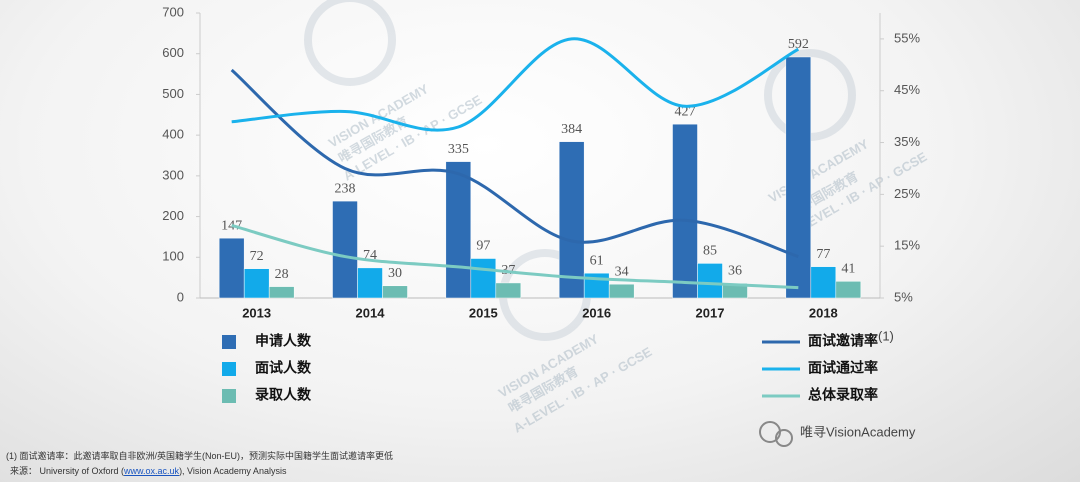 This screenshot has height=482, width=1080. Describe the element at coordinates (395, 273) in the screenshot. I see `value-label: 30` at that location.